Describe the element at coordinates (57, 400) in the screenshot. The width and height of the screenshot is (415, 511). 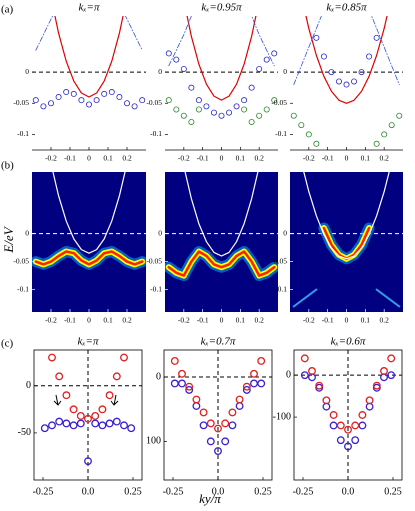
I see `arrow` at that location.